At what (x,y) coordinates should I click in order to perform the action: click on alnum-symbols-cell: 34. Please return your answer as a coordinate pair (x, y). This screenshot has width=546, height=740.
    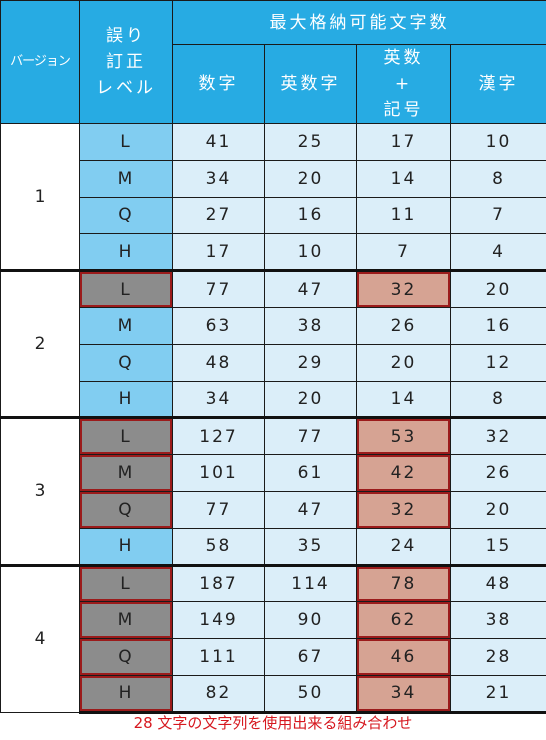
    Looking at the image, I should click on (403, 694).